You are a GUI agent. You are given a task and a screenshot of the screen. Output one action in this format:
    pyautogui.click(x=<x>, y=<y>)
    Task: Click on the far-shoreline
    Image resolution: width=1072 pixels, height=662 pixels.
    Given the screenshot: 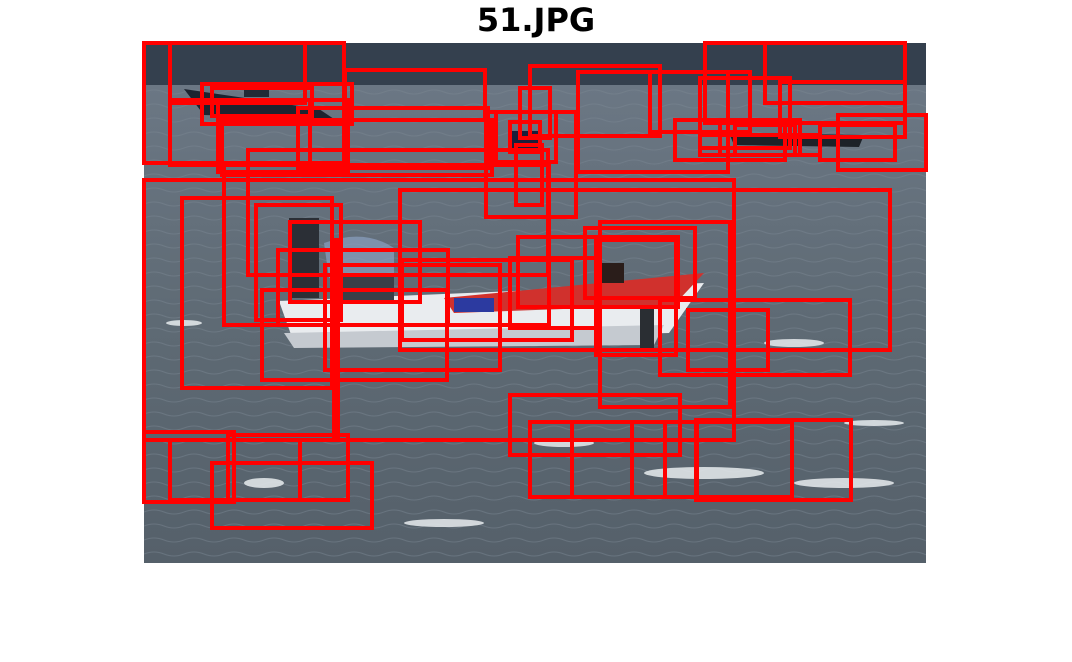 What is the action you would take?
    pyautogui.click(x=535, y=64)
    